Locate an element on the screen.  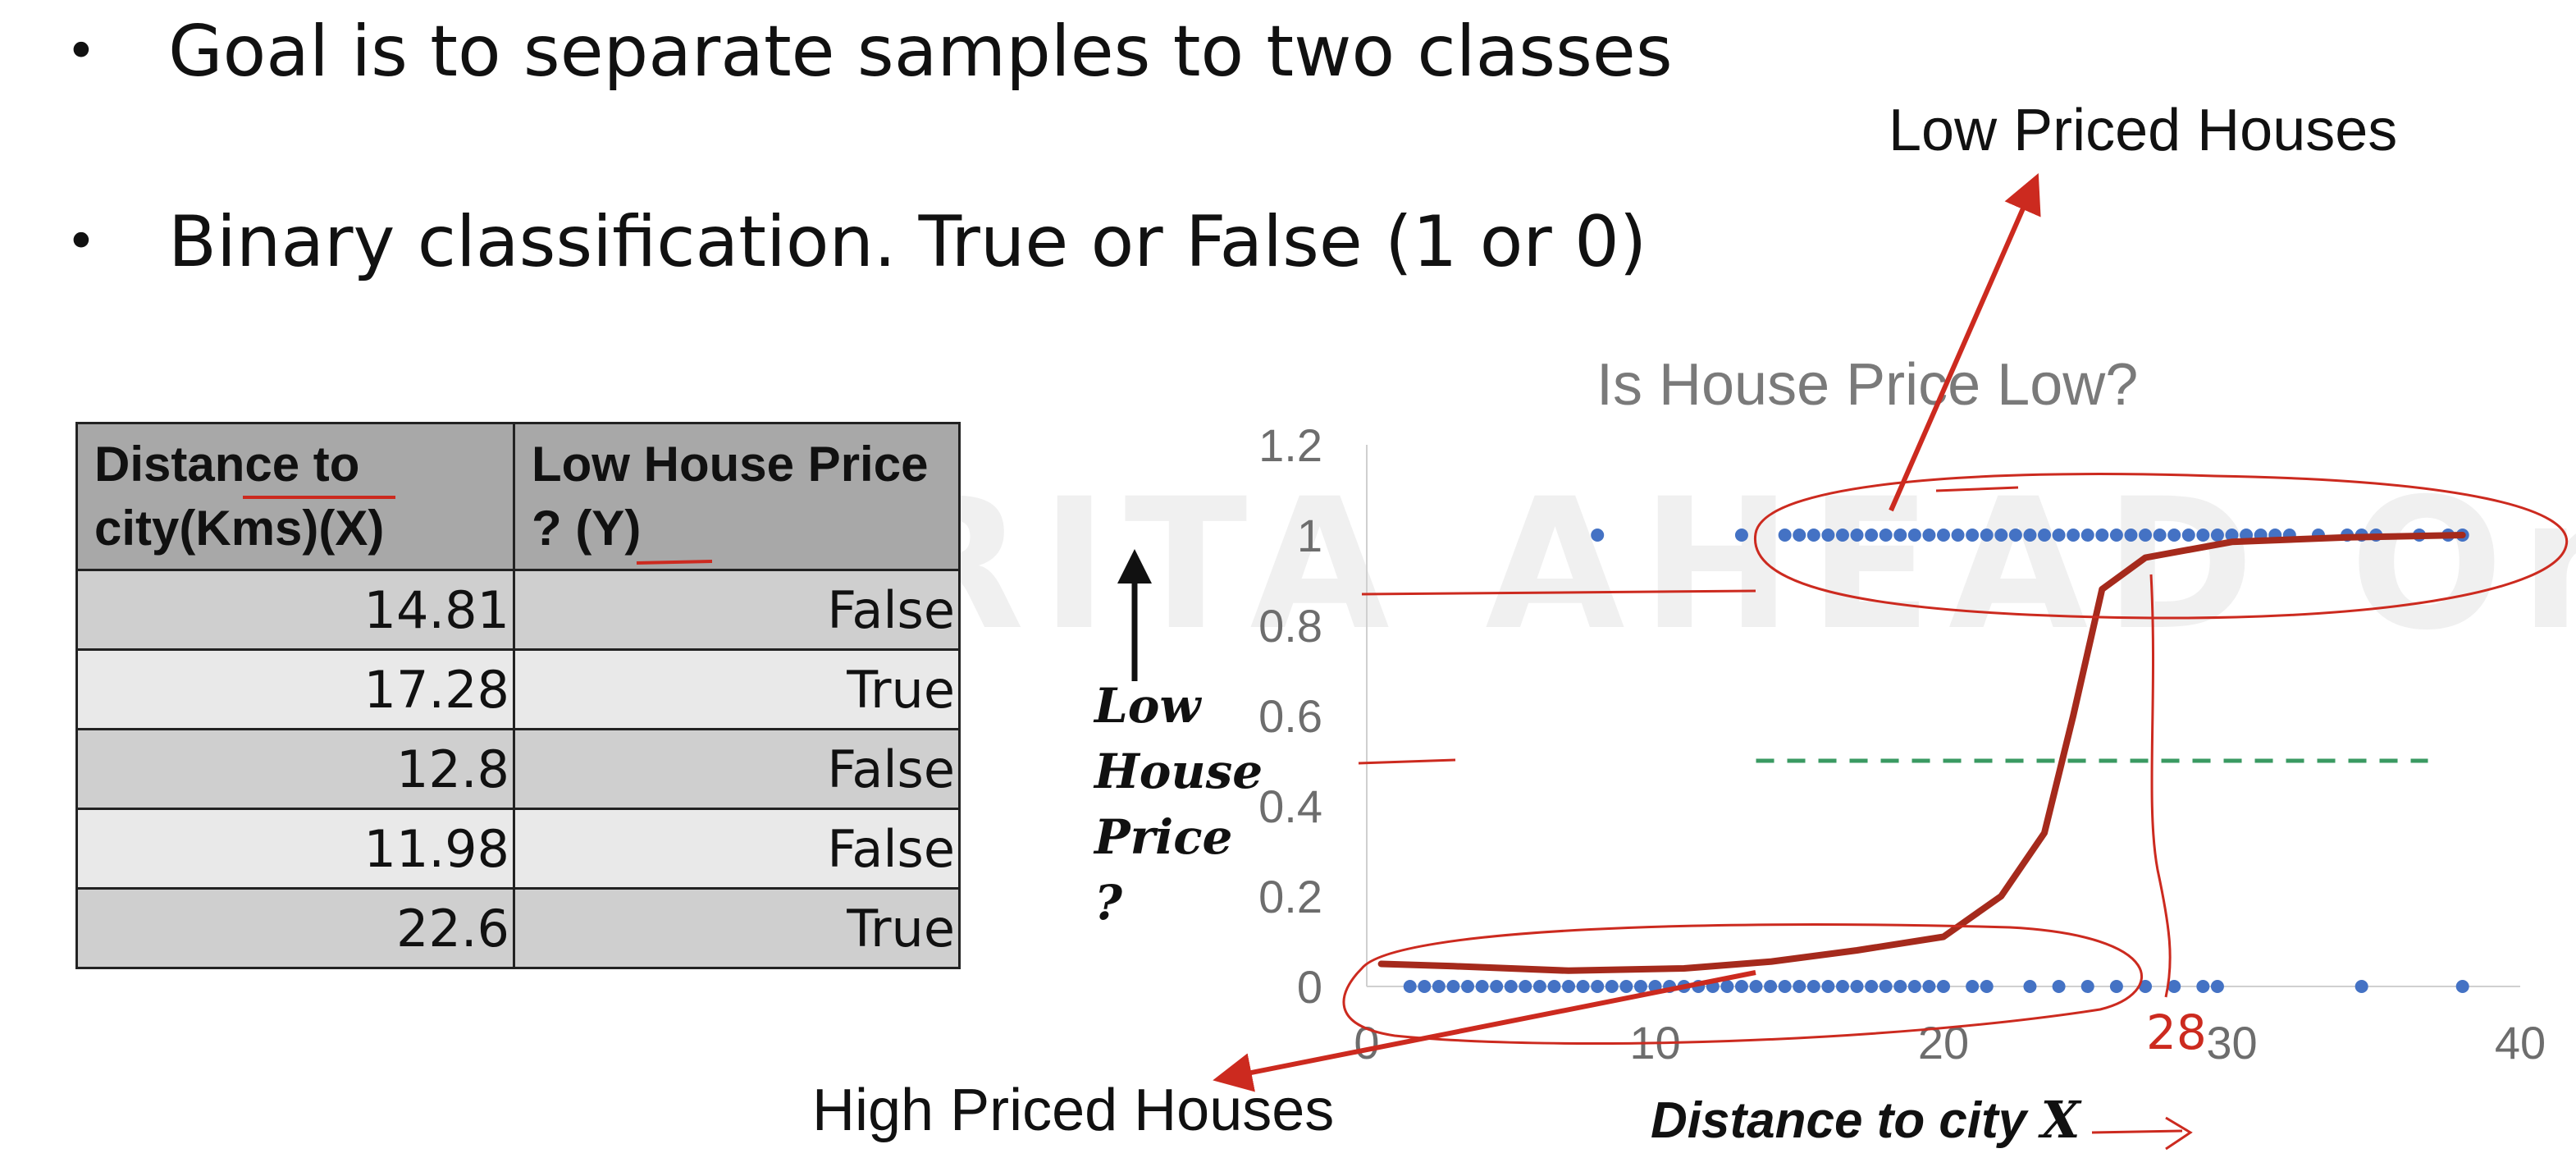
table-cell-distance: 14.81 is located at coordinates (295, 610).